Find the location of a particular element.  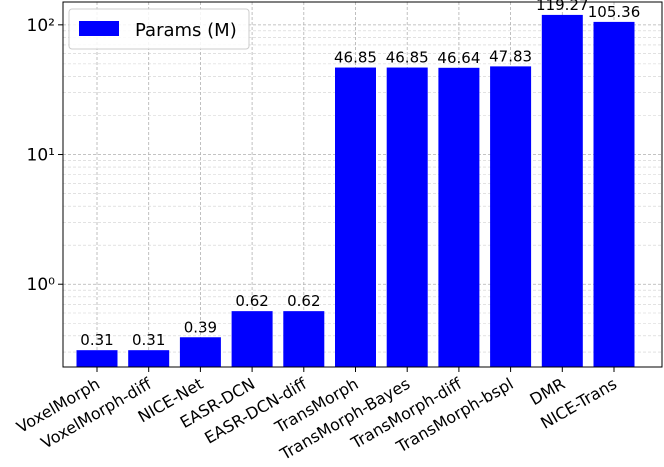

value-label: 105.36 is located at coordinates (614, 12).